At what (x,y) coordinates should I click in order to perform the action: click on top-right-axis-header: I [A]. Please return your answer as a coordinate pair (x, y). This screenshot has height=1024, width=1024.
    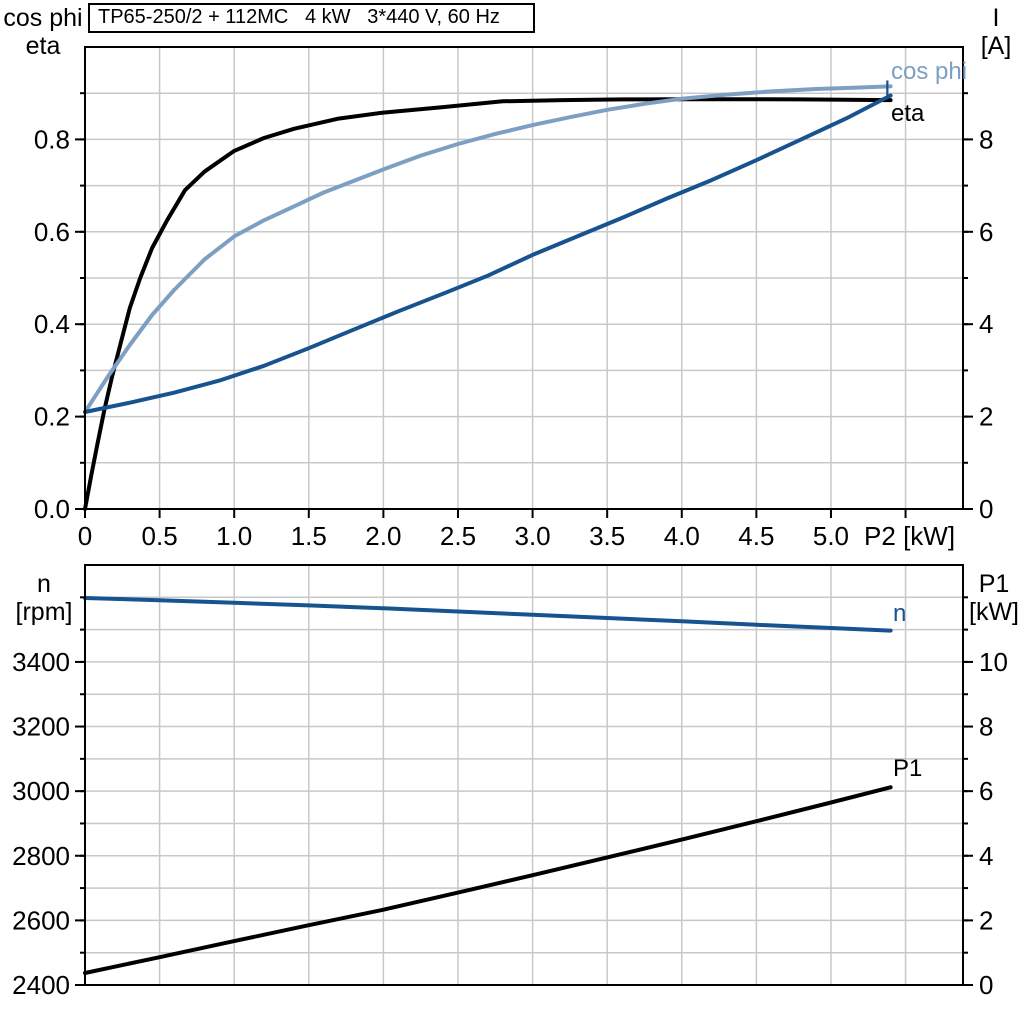
    Looking at the image, I should click on (996, 32).